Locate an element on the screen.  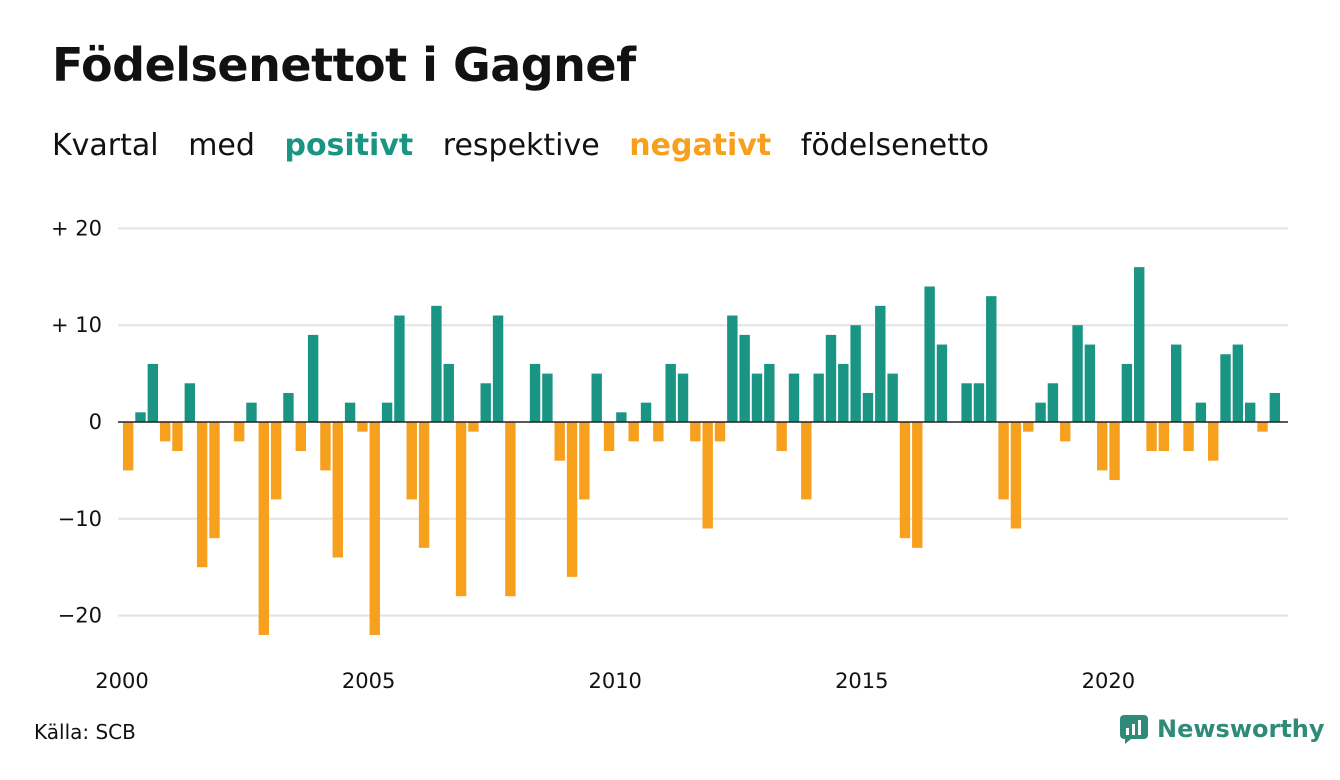
y-tick-label: + 20 is located at coordinates (76, 228).